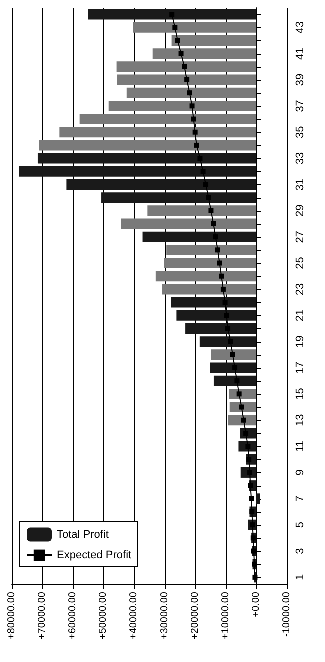  I want to click on y-tick-label: 9, so click(300, 473).